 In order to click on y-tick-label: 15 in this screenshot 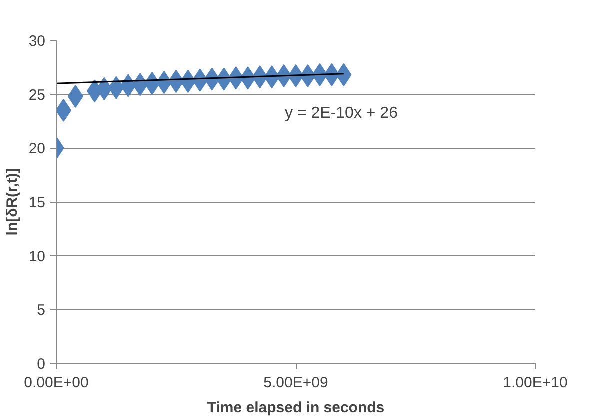, I will do `click(37, 203)`.